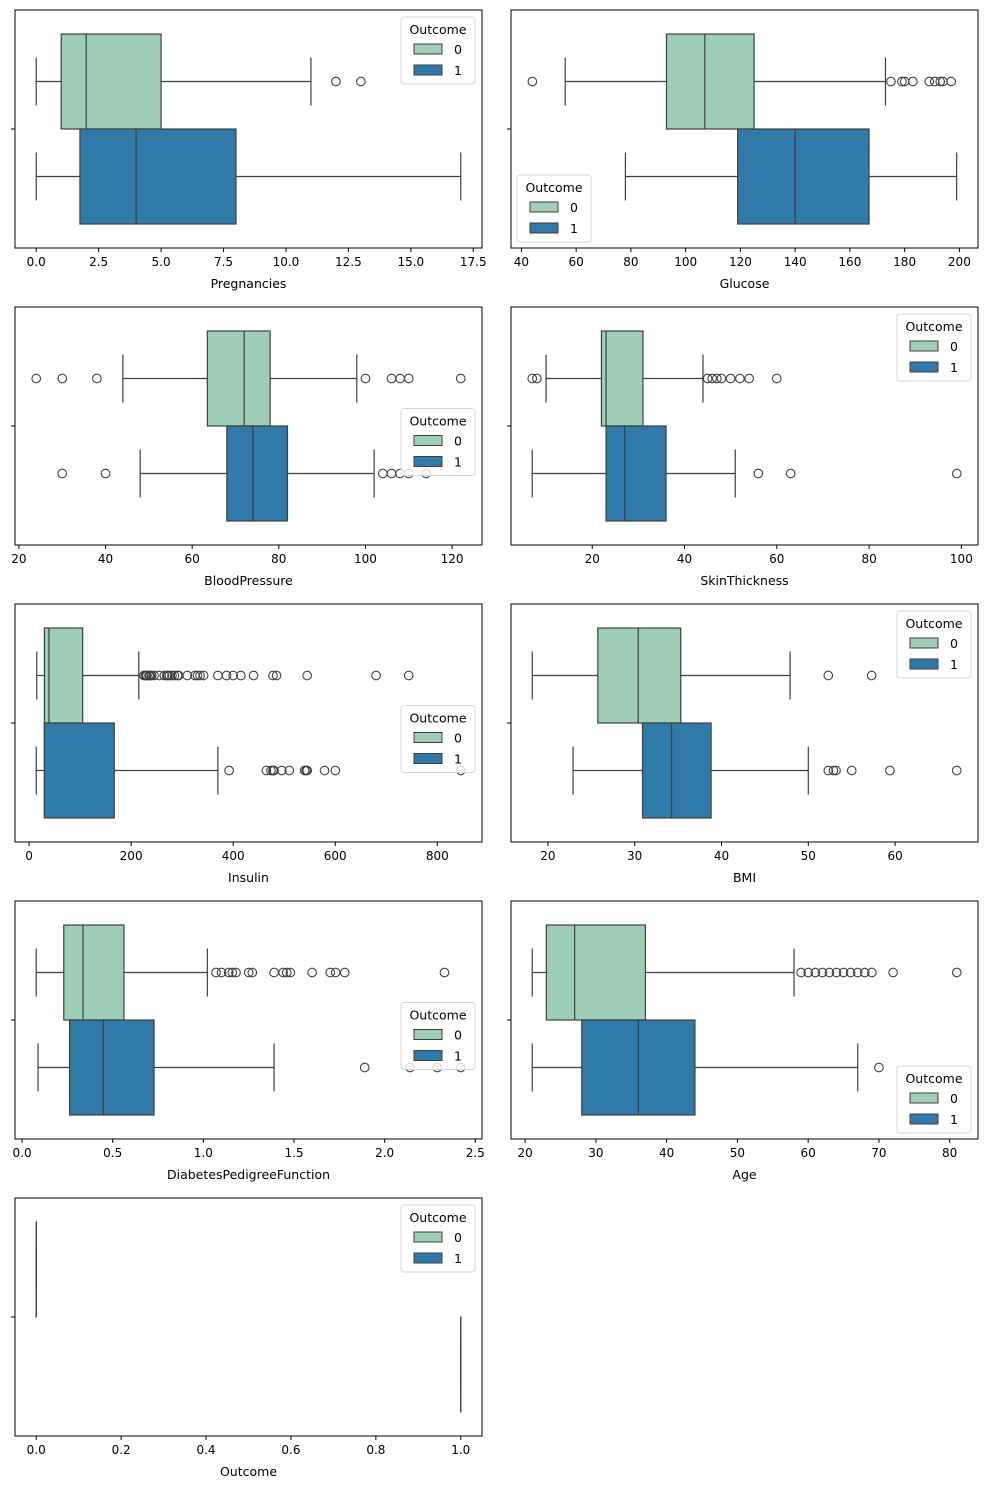 The image size is (988, 1494). Describe the element at coordinates (878, 1153) in the screenshot. I see `x-tick-label: 70` at that location.